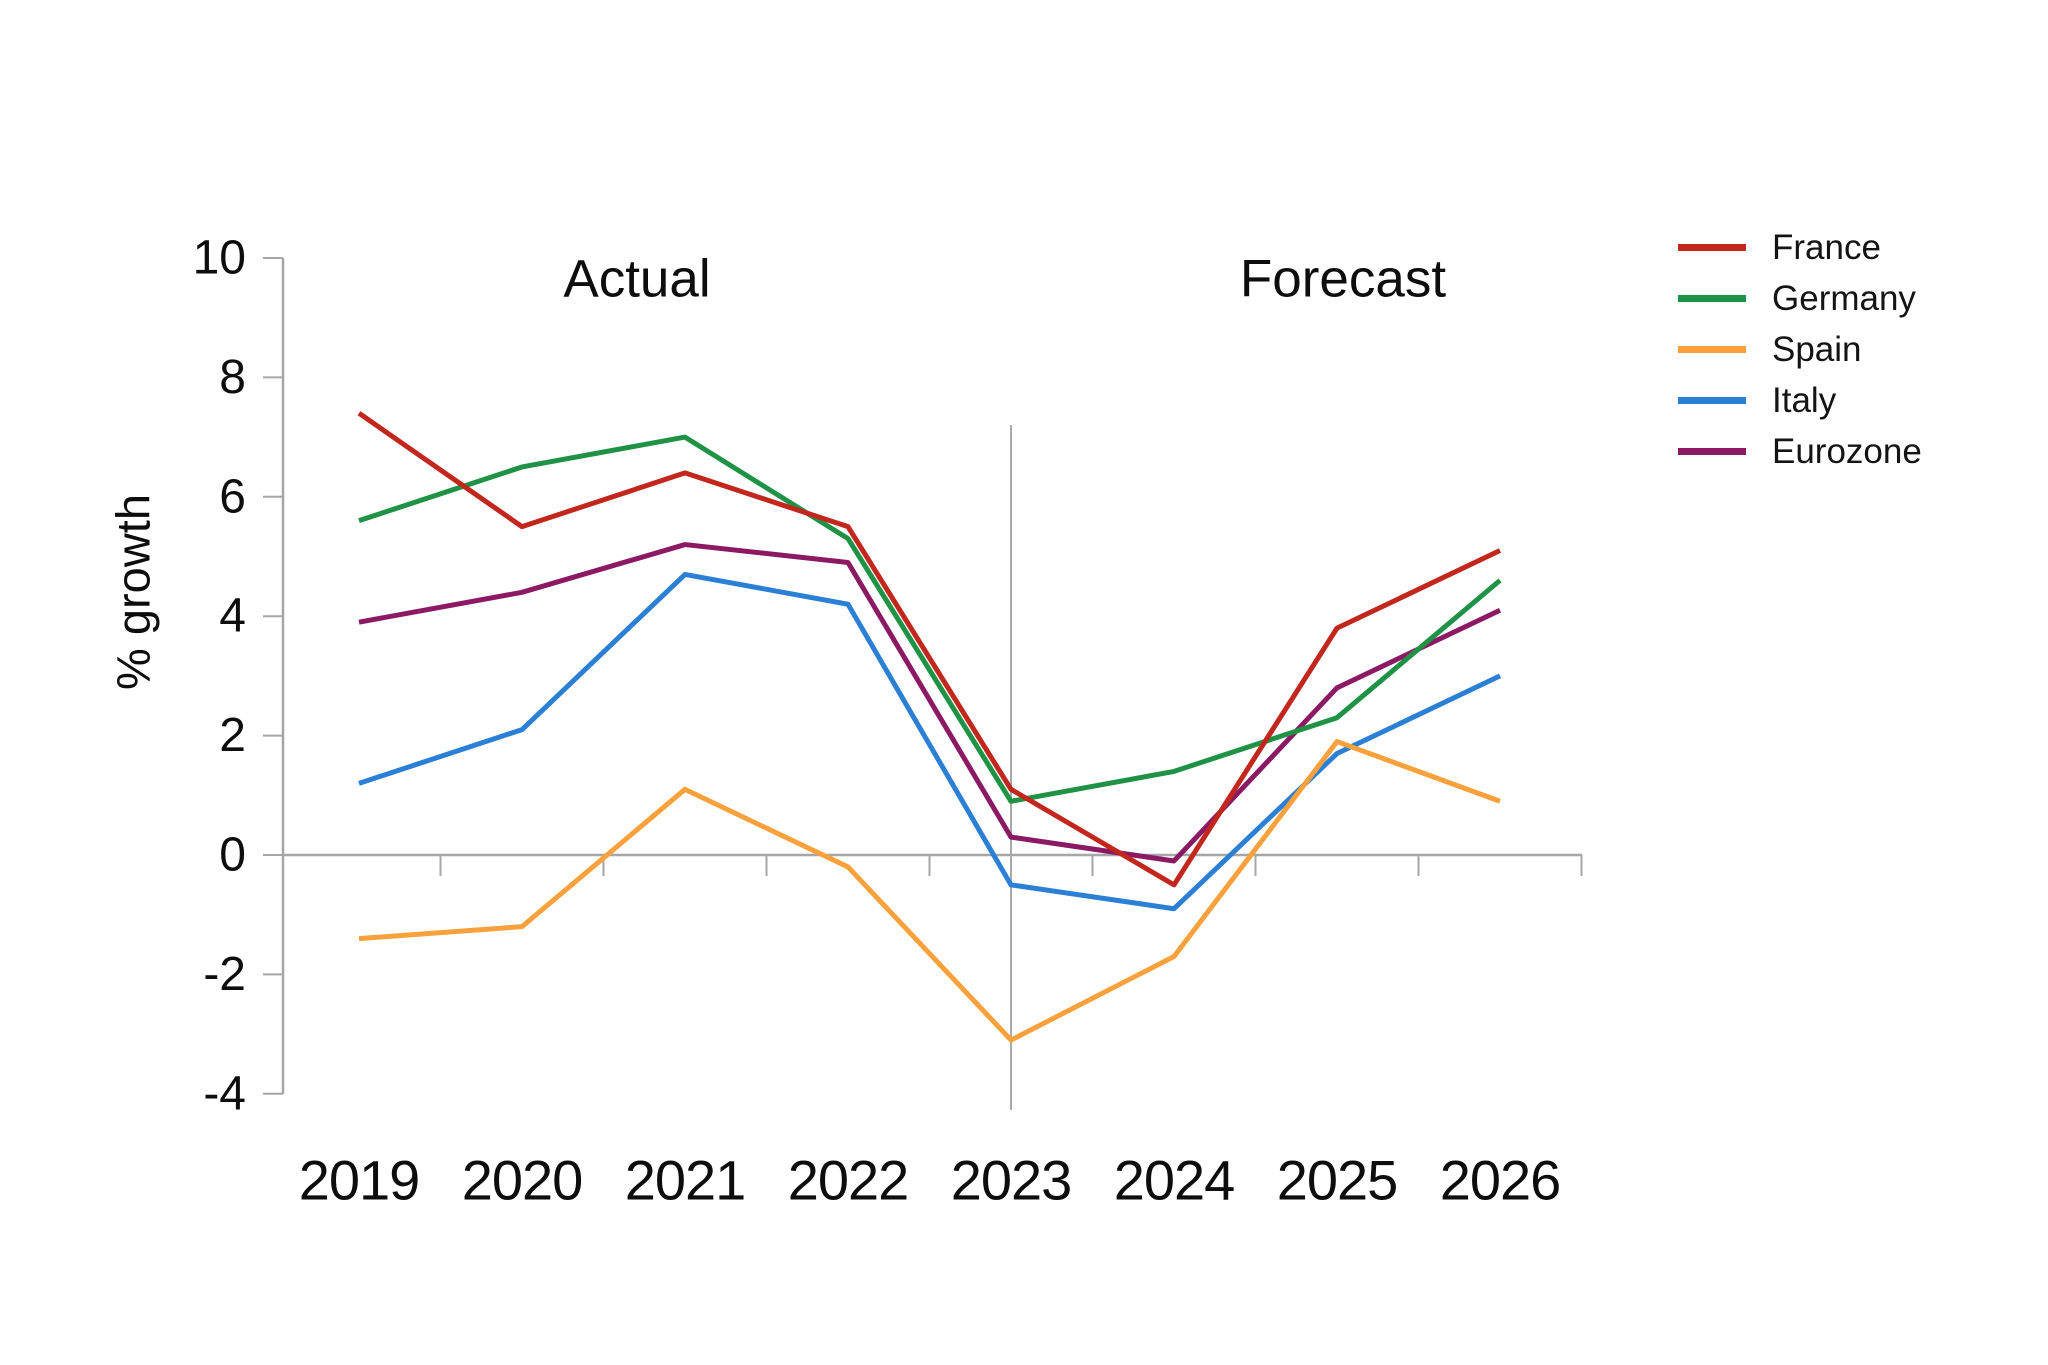 This screenshot has height=1365, width=2048. I want to click on section-label-forecast: Forecast, so click(1343, 279).